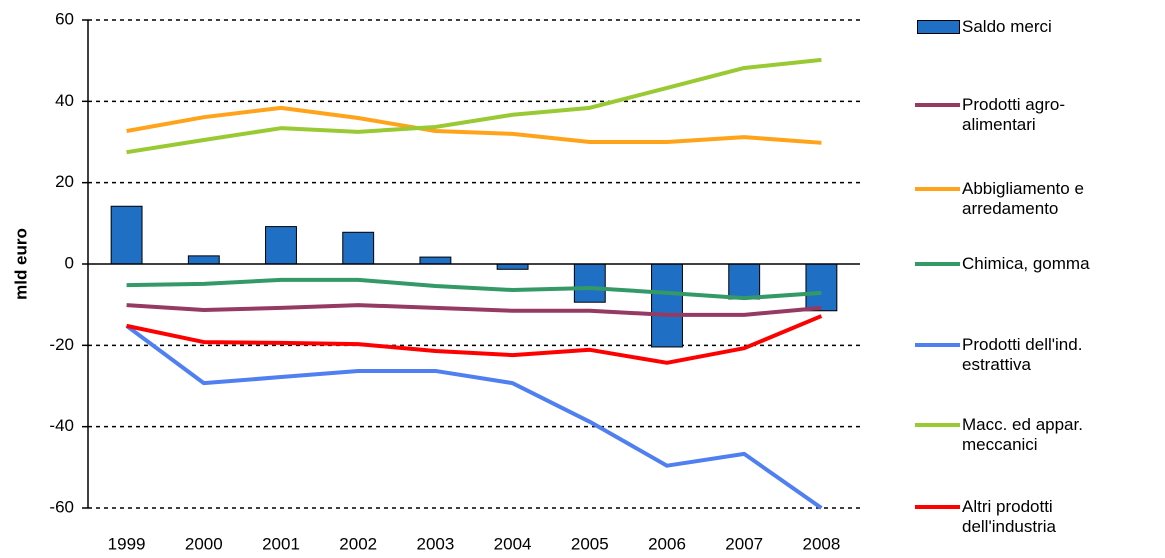 Image resolution: width=1165 pixels, height=558 pixels. What do you see at coordinates (1013, 114) in the screenshot?
I see `legend-label: Prodotti agro- alimentari` at bounding box center [1013, 114].